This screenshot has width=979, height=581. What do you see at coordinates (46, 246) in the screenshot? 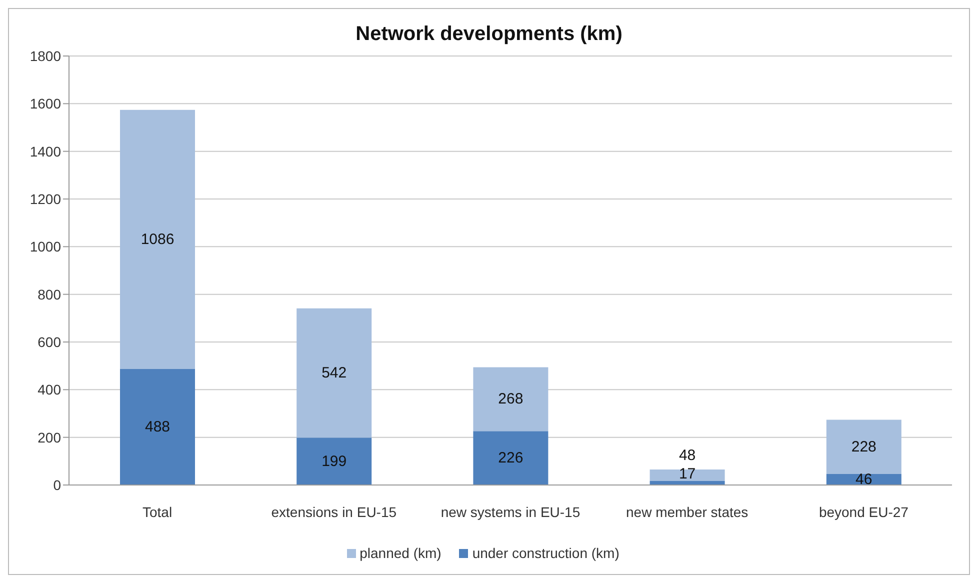
I see `y-tick-label: 1000` at bounding box center [46, 246].